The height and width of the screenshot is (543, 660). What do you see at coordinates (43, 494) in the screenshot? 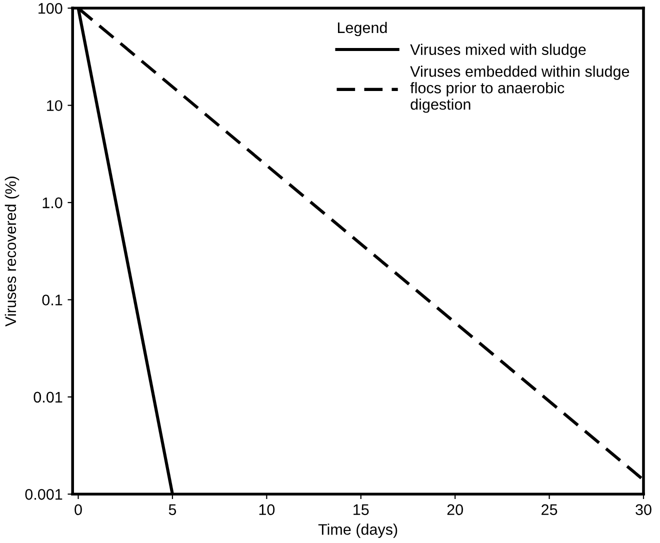
I see `y-tick-label: 0.001` at bounding box center [43, 494].